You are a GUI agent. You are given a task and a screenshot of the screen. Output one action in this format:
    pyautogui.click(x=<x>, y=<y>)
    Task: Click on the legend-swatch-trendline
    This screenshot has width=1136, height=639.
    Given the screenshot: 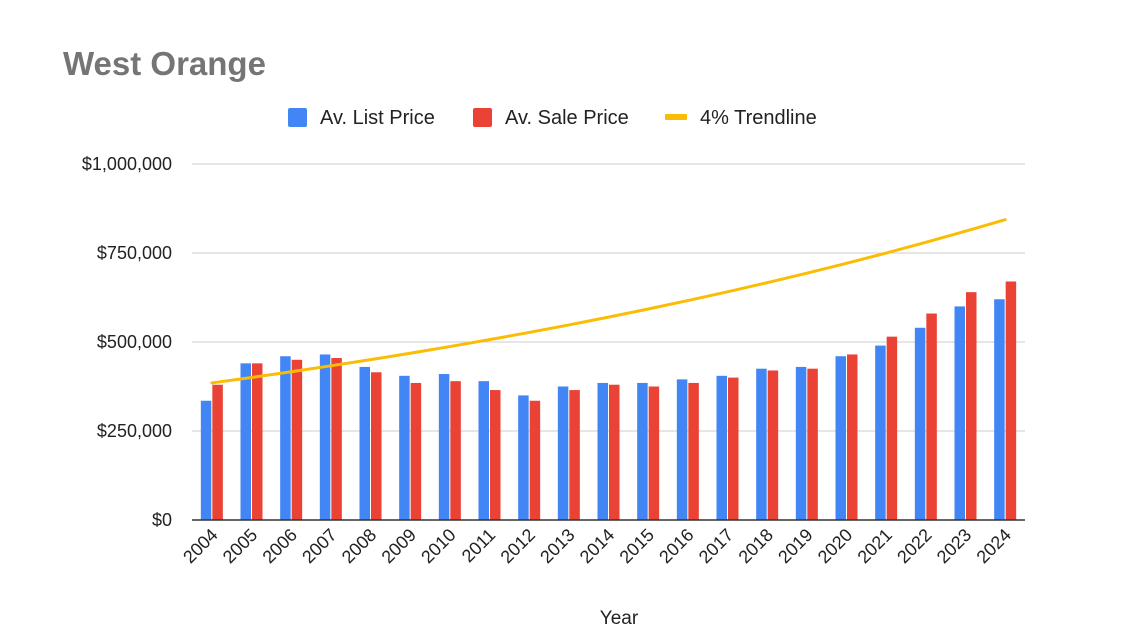 What is the action you would take?
    pyautogui.click(x=676, y=117)
    